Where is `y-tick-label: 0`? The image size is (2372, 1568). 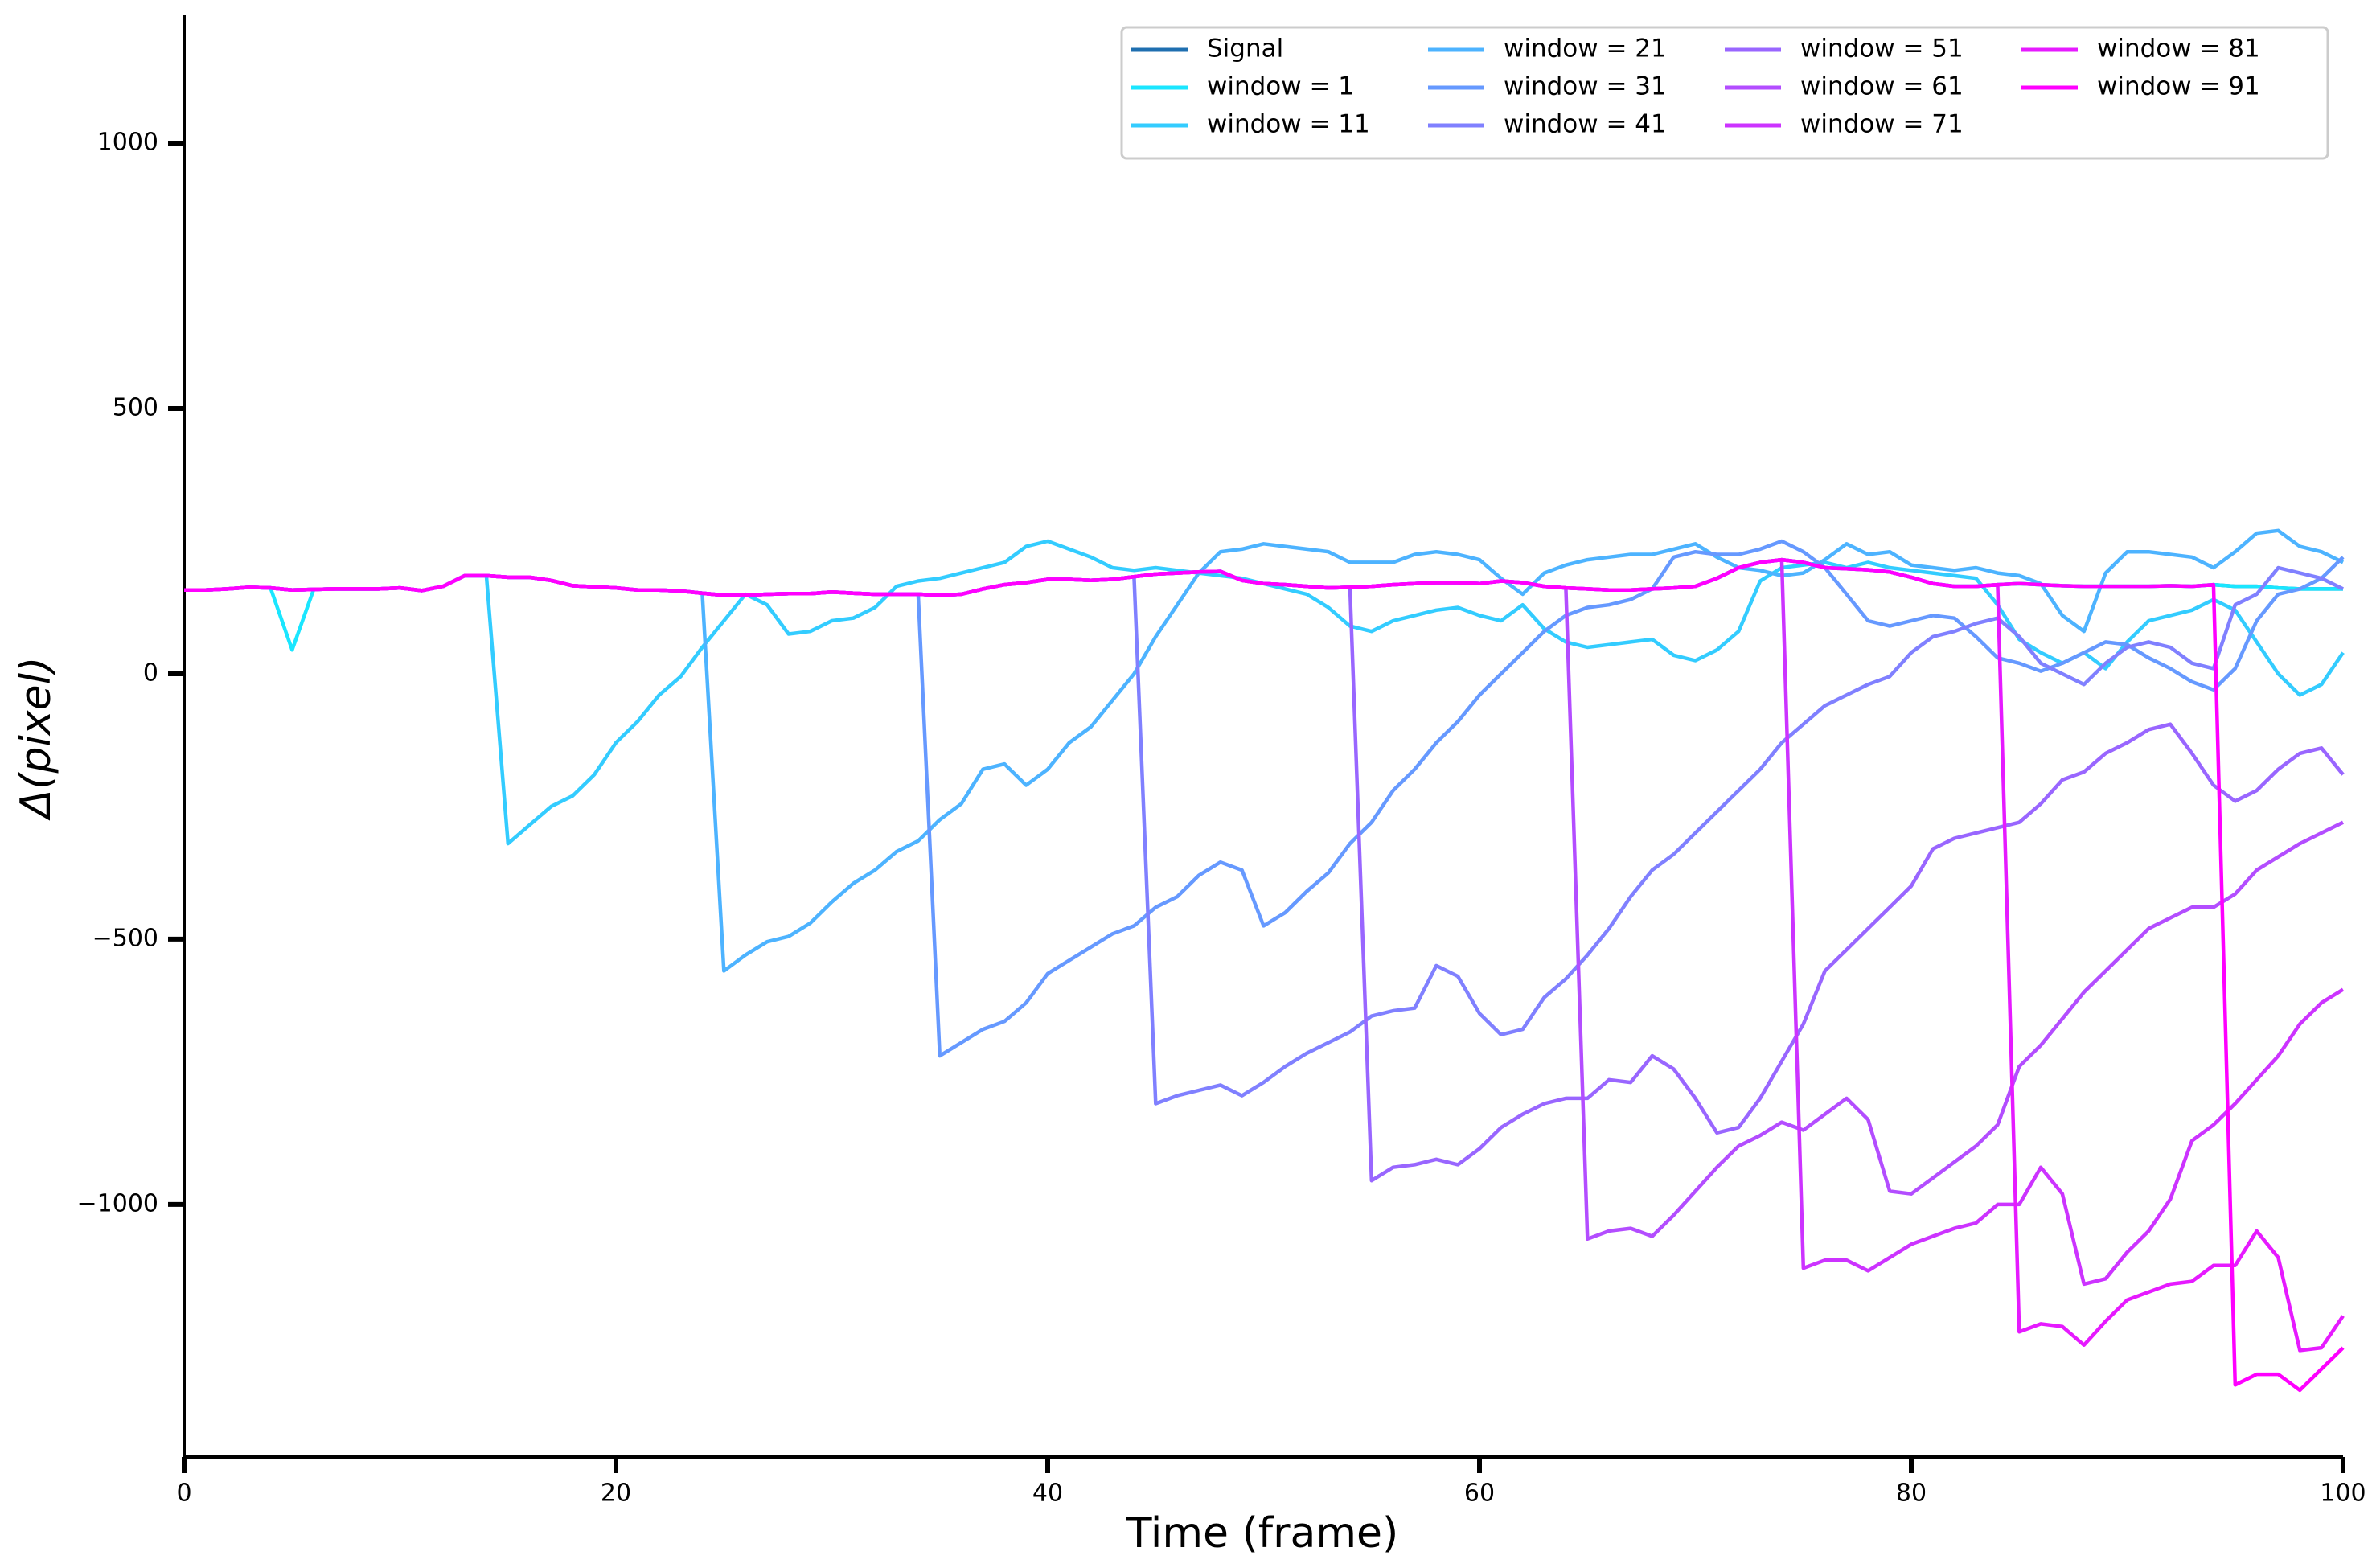
y-tick-label: 0 is located at coordinates (150, 673).